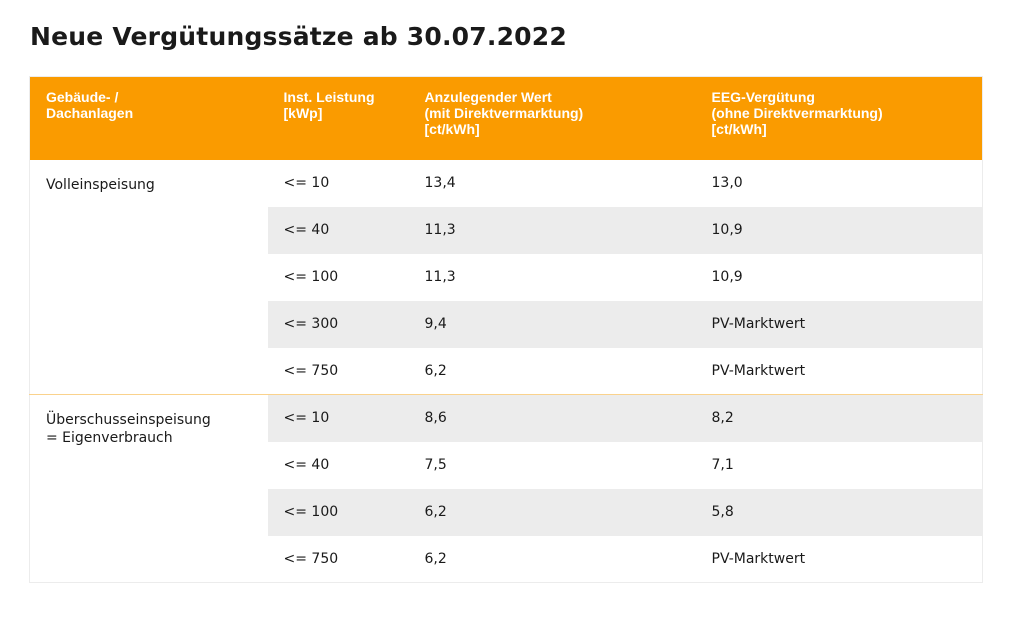  I want to click on header-line: [kWp], so click(303, 113).